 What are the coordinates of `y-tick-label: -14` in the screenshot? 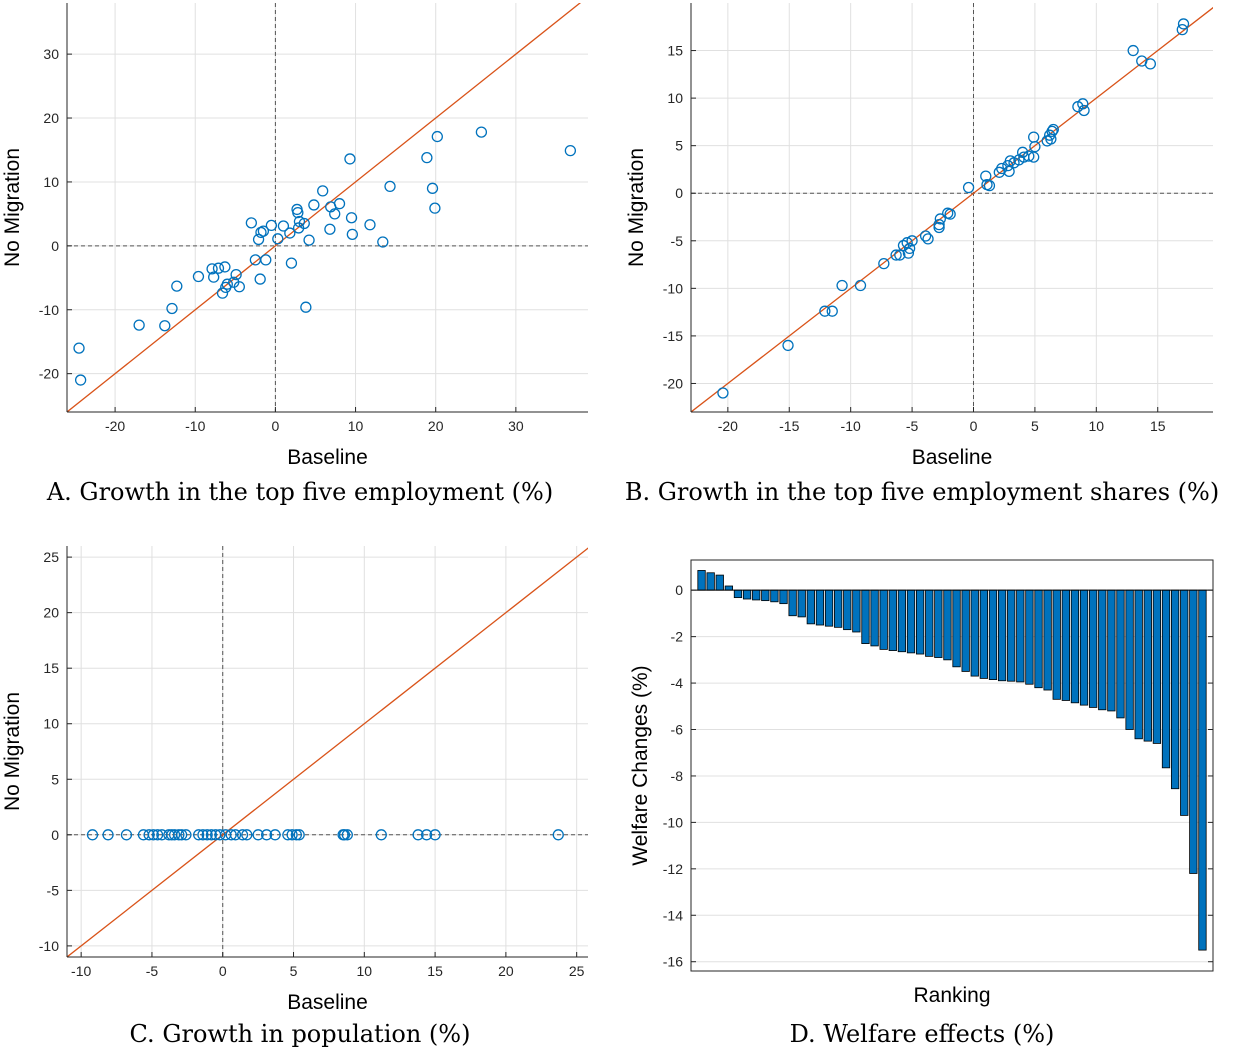 It's located at (673, 915).